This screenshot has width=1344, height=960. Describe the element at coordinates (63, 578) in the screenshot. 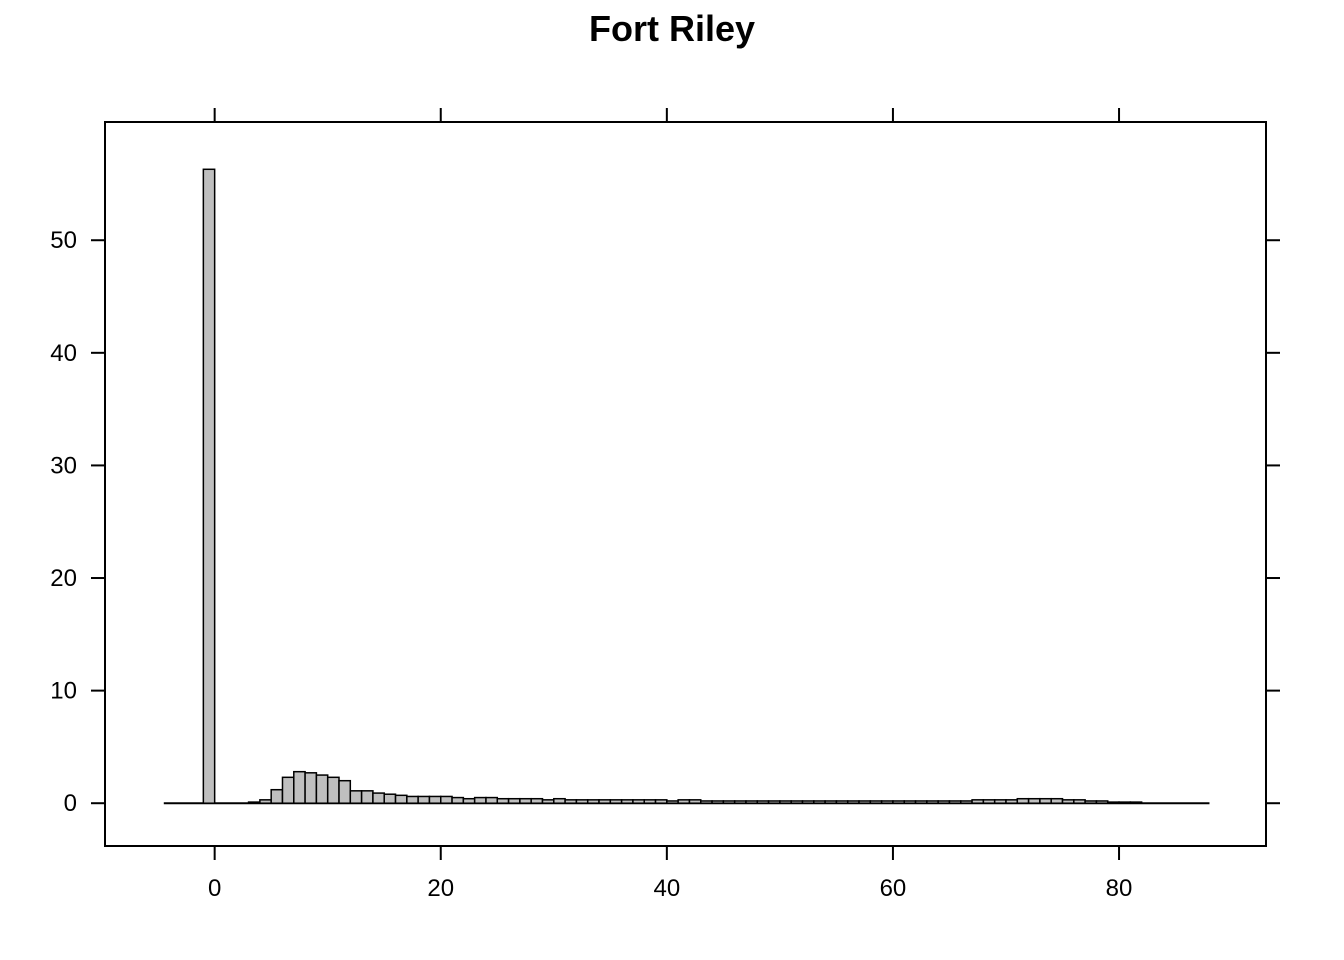

I see `y-tick-label: 20` at that location.